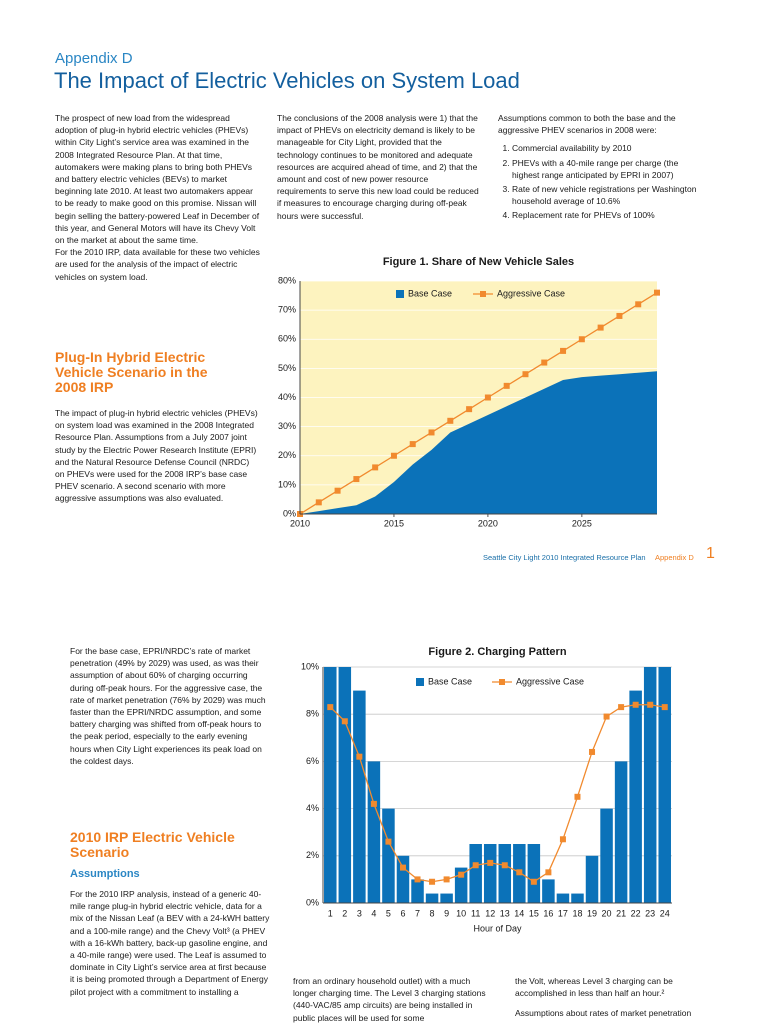 This screenshot has width=768, height=1024. Describe the element at coordinates (310, 666) in the screenshot. I see `y-tick-label: 10%` at that location.